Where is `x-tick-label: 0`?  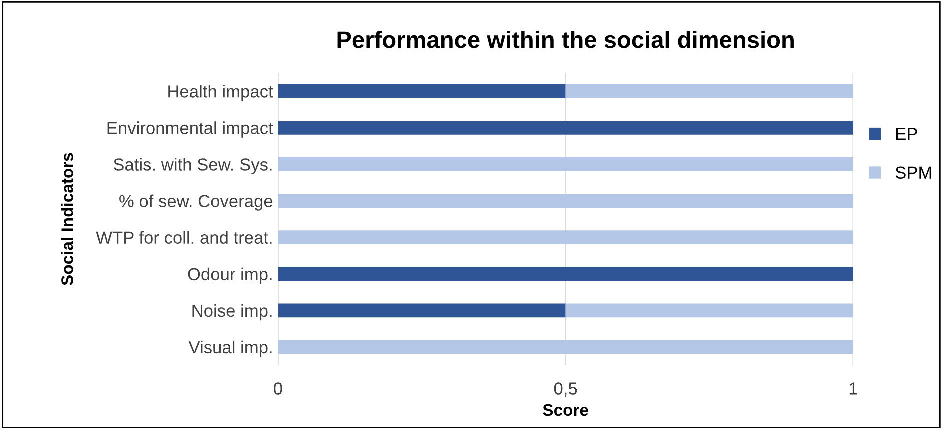 x-tick-label: 0 is located at coordinates (278, 388).